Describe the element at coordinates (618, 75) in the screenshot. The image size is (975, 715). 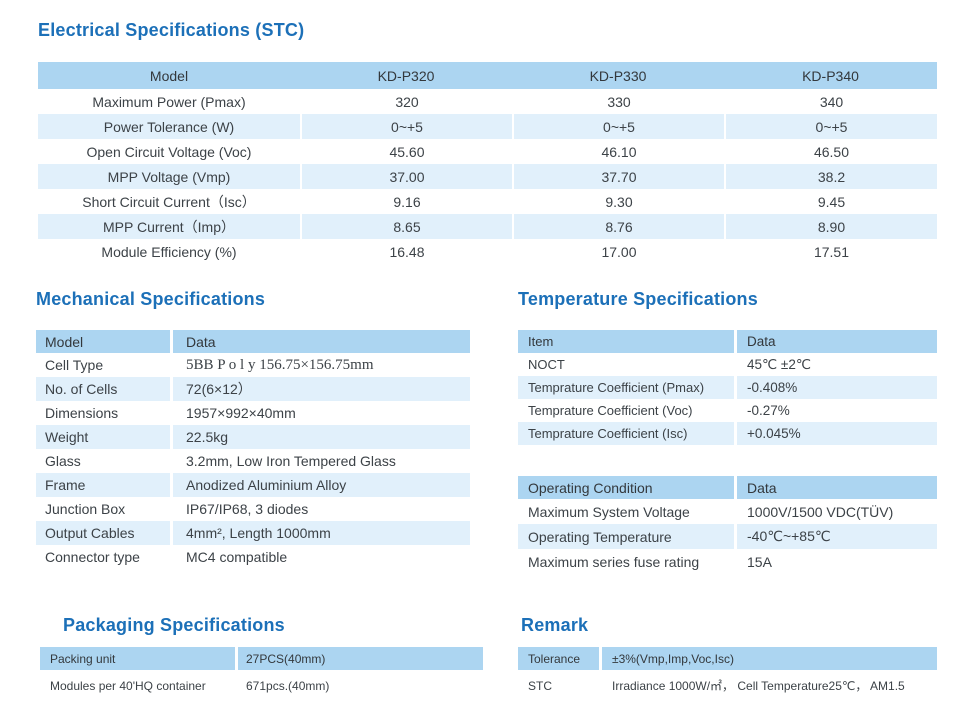
I see `column-header-kd-p330: KD-P330` at that location.